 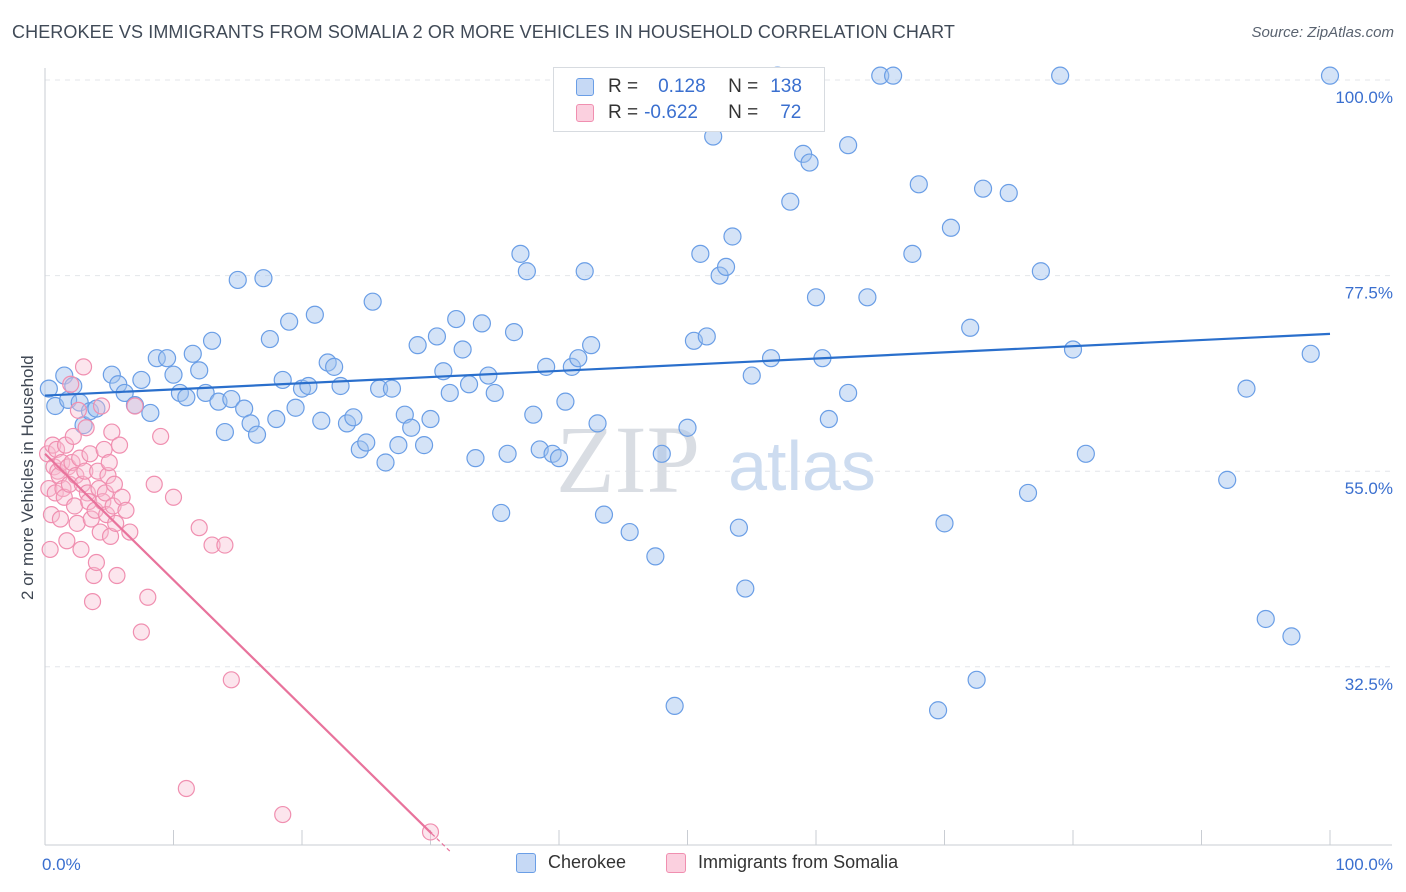 I want to click on n-value: 72, so click(x=791, y=112).